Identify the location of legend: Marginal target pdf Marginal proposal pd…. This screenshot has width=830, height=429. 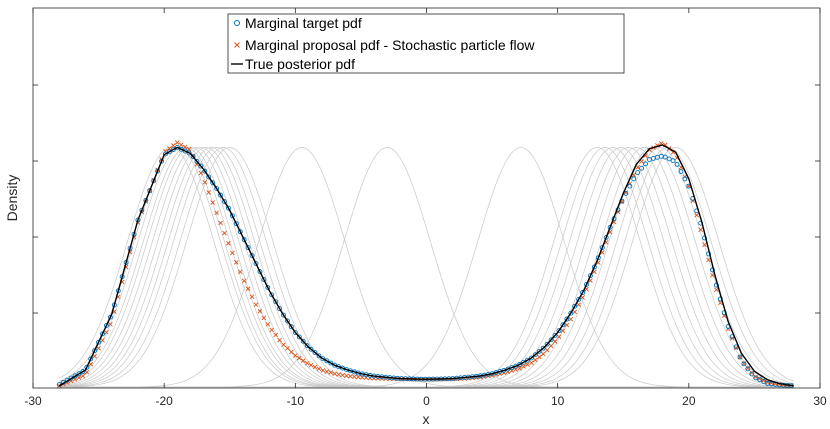
(426, 43).